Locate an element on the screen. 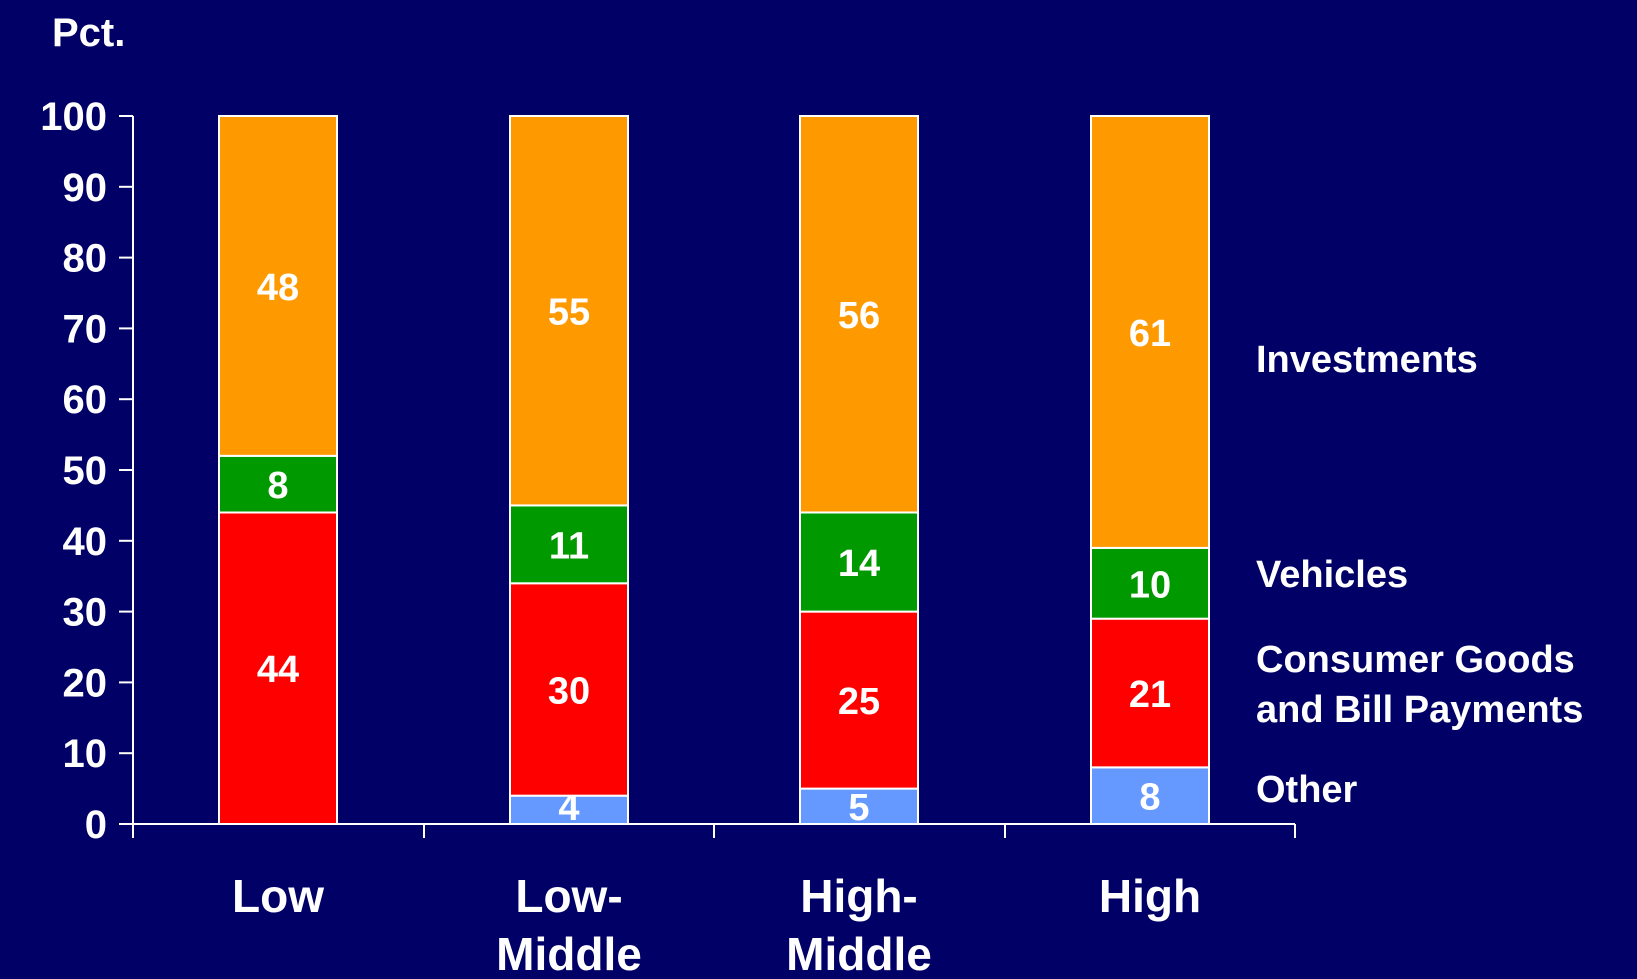  legend-label: Other is located at coordinates (1307, 790).